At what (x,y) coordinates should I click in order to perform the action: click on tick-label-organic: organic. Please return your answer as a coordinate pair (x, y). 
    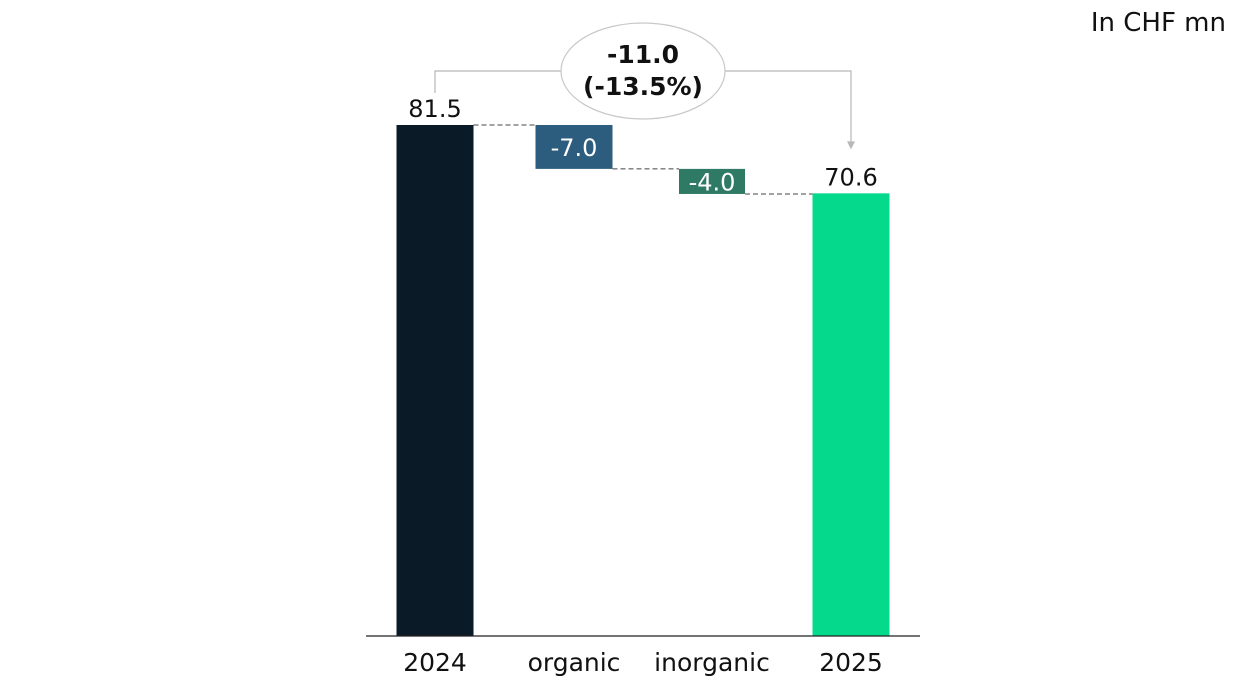
    Looking at the image, I should click on (574, 662).